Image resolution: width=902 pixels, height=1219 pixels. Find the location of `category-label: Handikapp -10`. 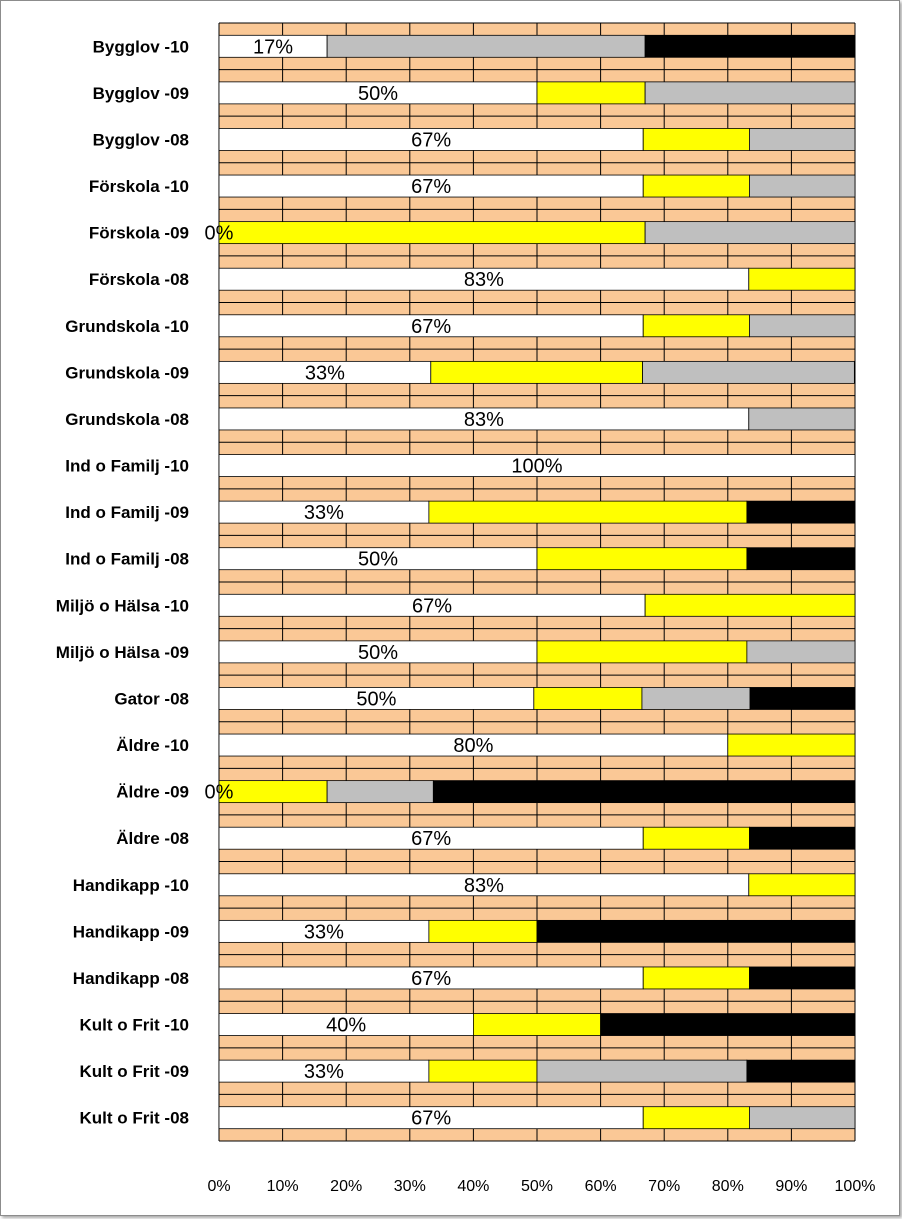

category-label: Handikapp -10 is located at coordinates (131, 885).